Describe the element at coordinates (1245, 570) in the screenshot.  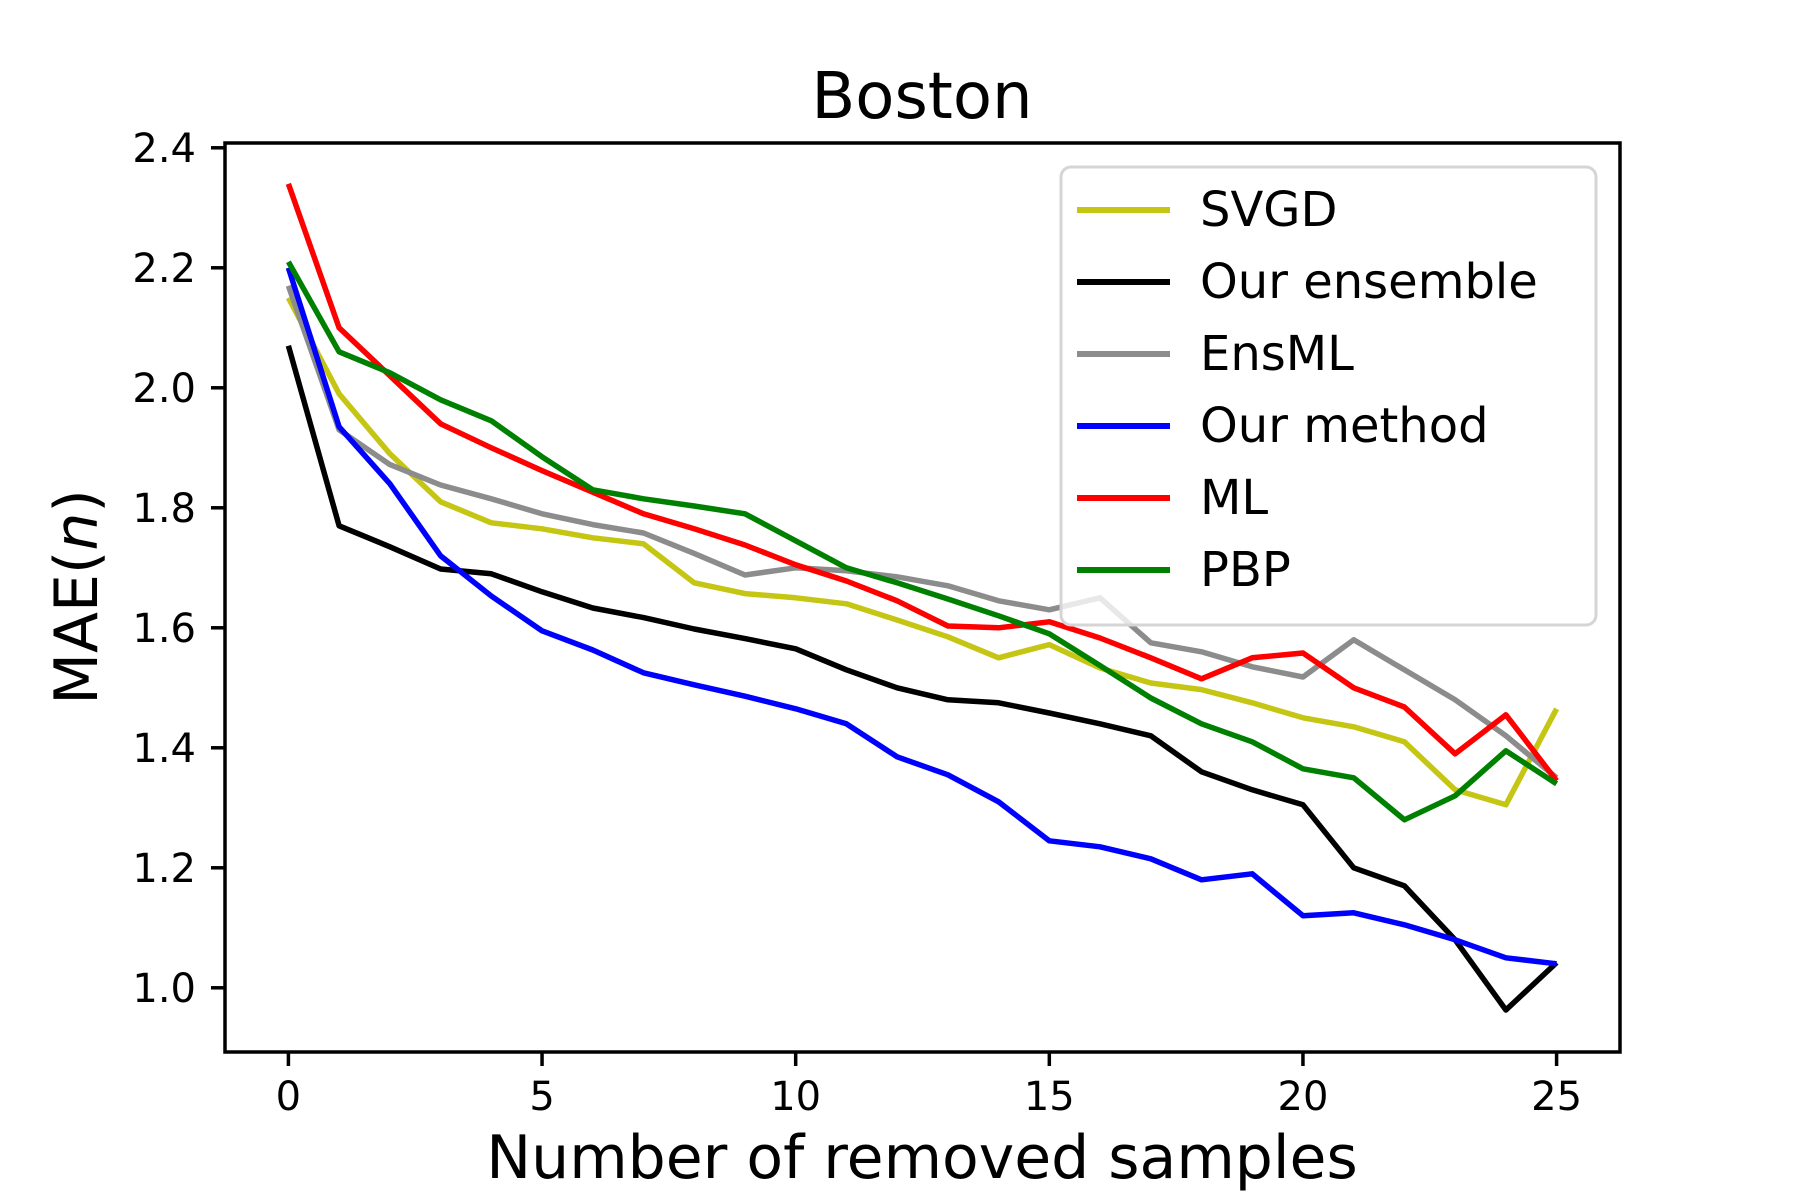
I see `legend-label: PBP` at that location.